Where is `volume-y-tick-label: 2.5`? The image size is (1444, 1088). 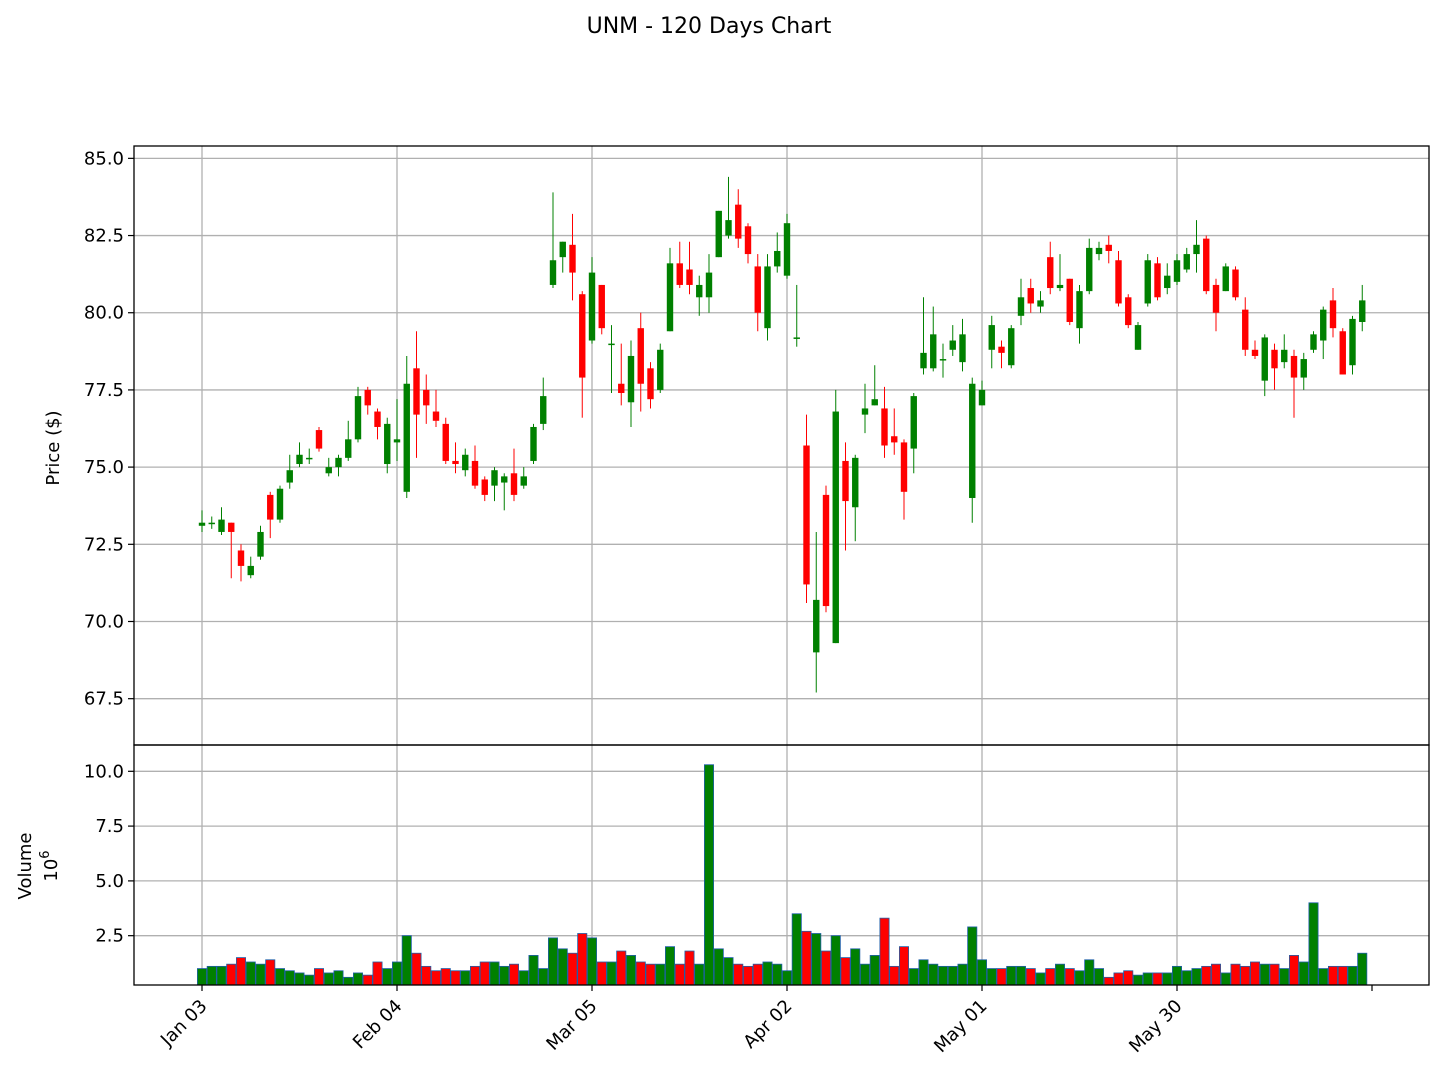 volume-y-tick-label: 2.5 is located at coordinates (109, 936).